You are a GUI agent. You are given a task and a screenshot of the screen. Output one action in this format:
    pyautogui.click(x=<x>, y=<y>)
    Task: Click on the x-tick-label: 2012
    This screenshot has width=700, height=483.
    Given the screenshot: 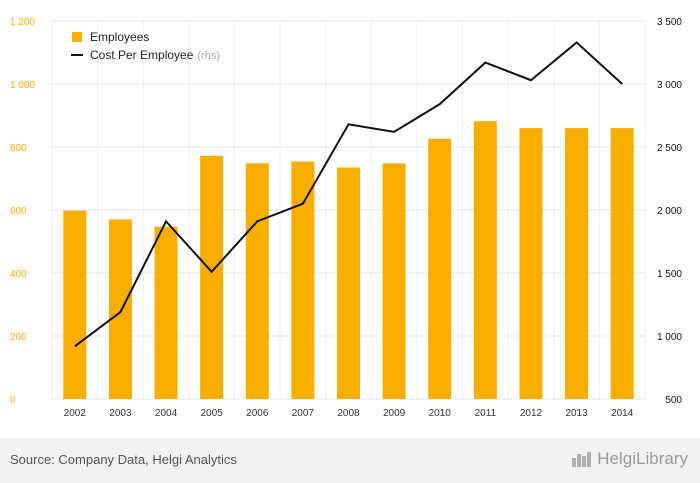 What is the action you would take?
    pyautogui.click(x=531, y=413)
    